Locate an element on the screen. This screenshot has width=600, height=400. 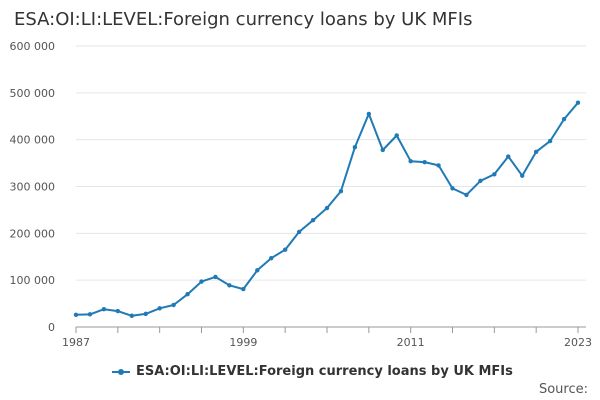
x-axis: 1987 1999 2011 2023 is located at coordinates (327, 338).